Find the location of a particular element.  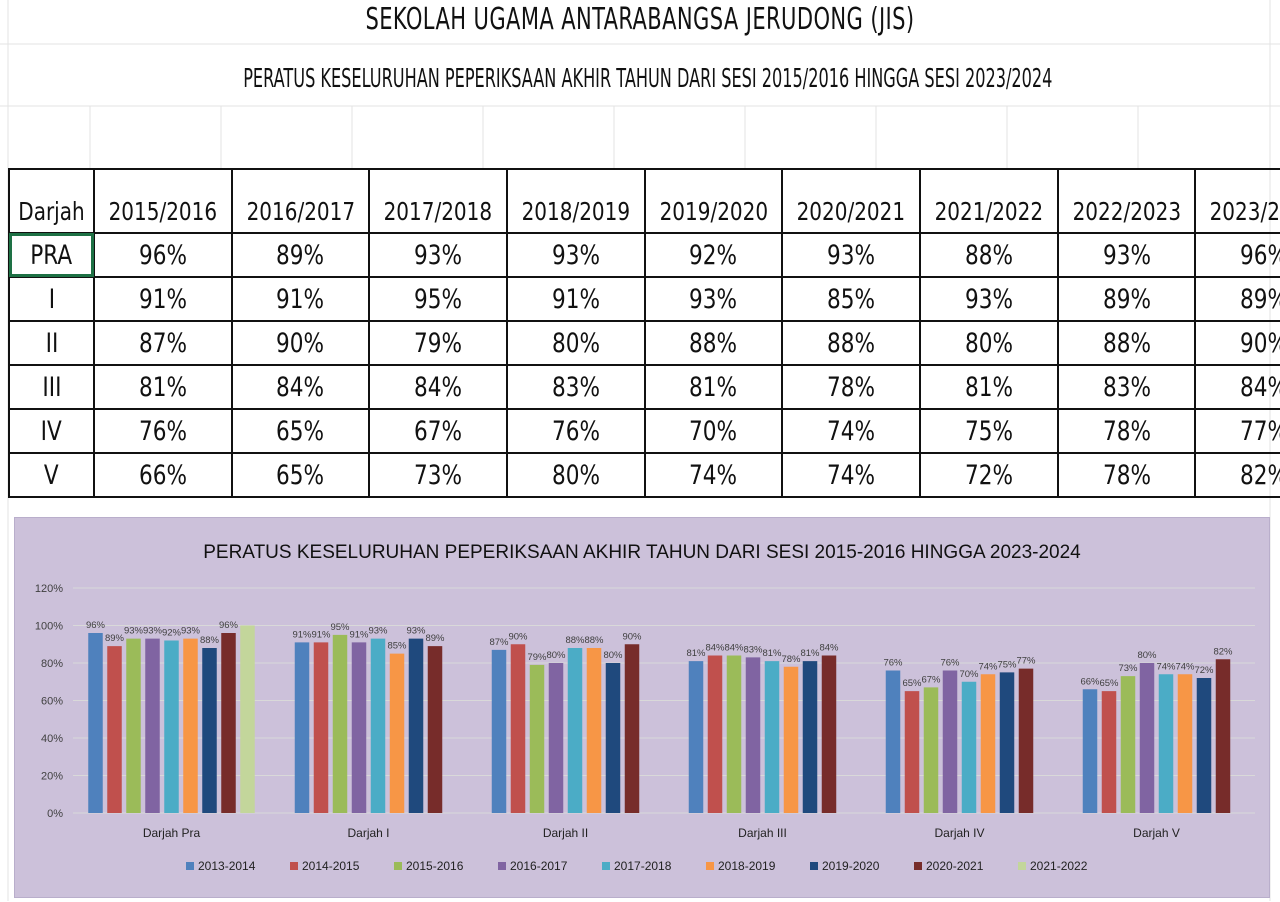

data-label: 92% is located at coordinates (172, 633).